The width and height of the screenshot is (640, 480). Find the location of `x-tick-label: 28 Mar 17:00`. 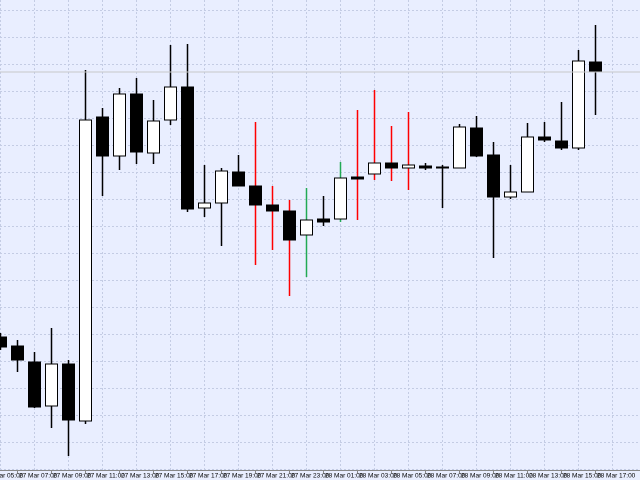

x-tick-label: 28 Mar 17:00 is located at coordinates (616, 476).